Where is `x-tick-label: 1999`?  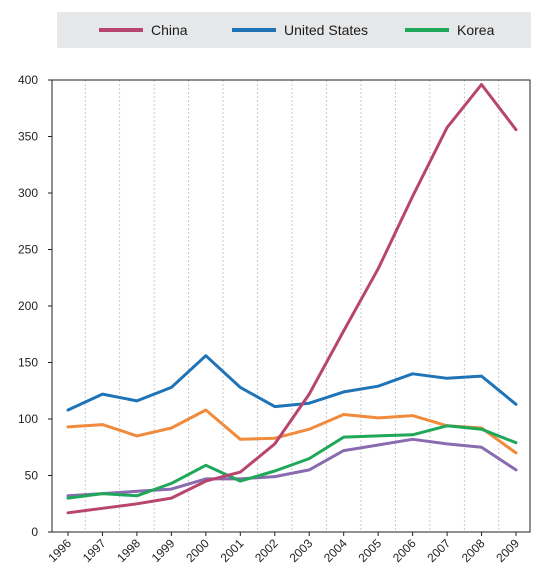
x-tick-label: 1999 is located at coordinates (163, 550).